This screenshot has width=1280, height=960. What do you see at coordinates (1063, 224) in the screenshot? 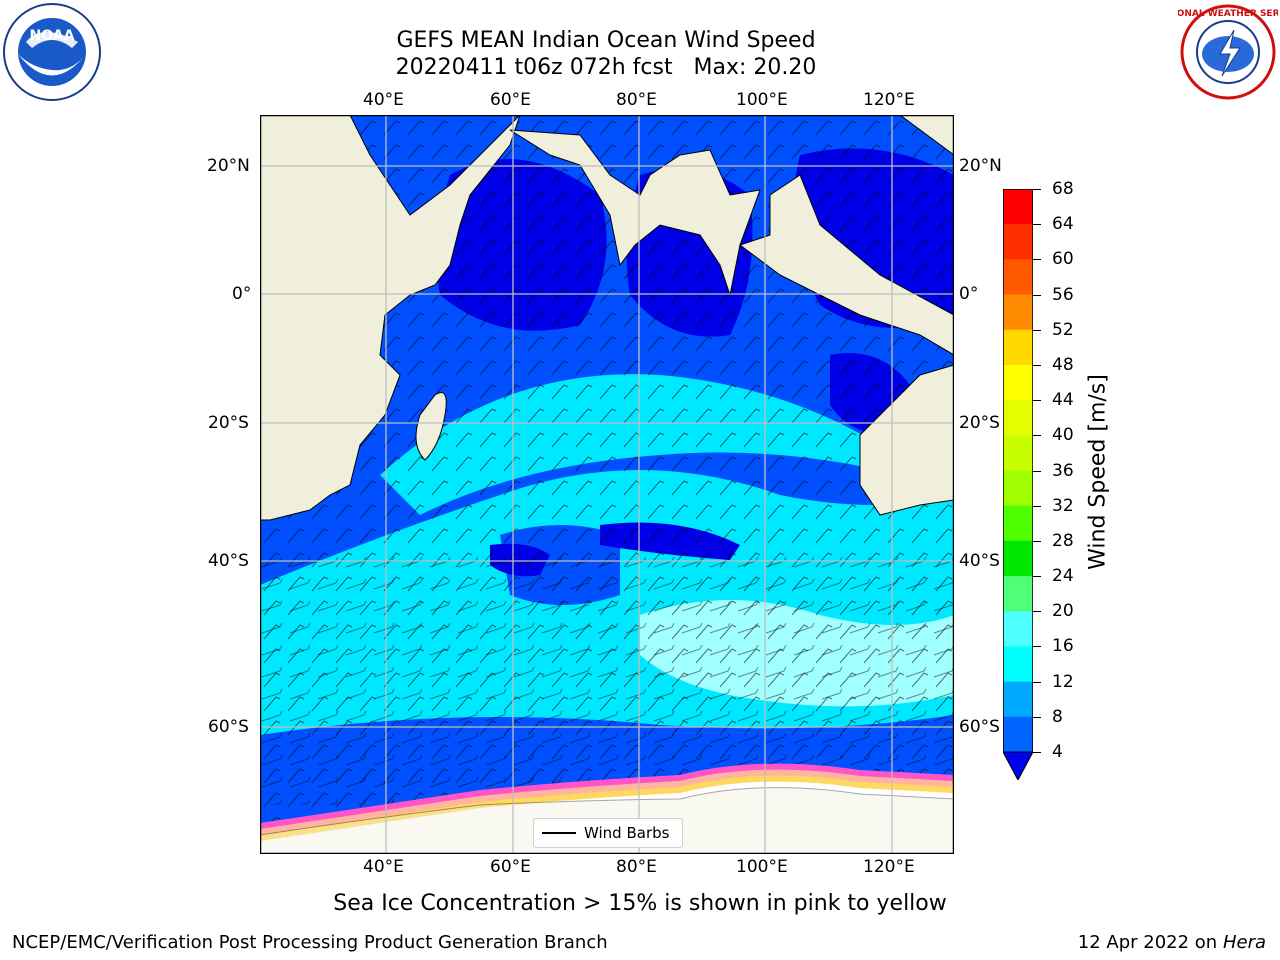
I see `colorbar-tick-label: 64` at bounding box center [1063, 224].